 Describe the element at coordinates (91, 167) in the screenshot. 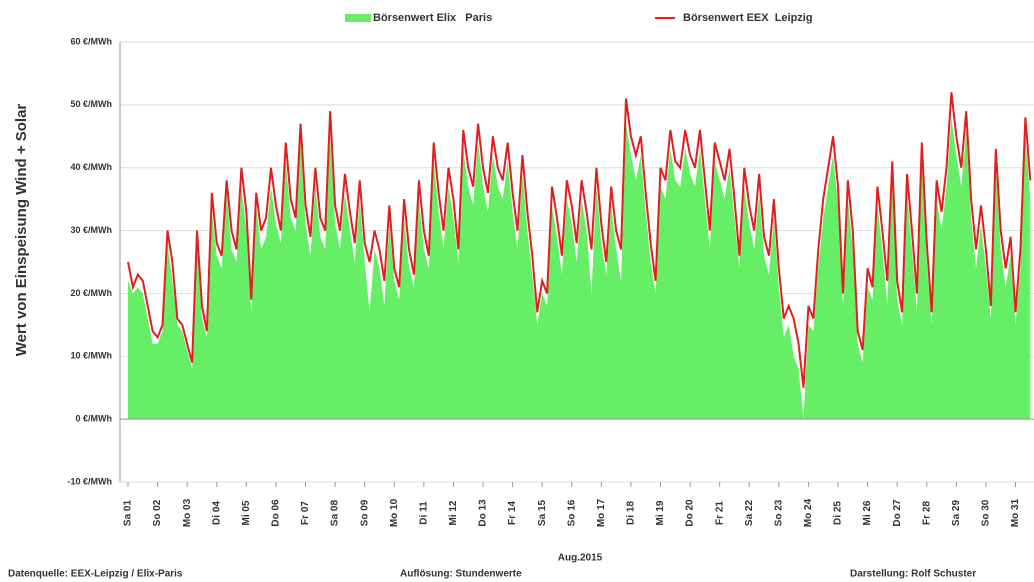

I see `y-tick-label: 40 €/MWh` at that location.